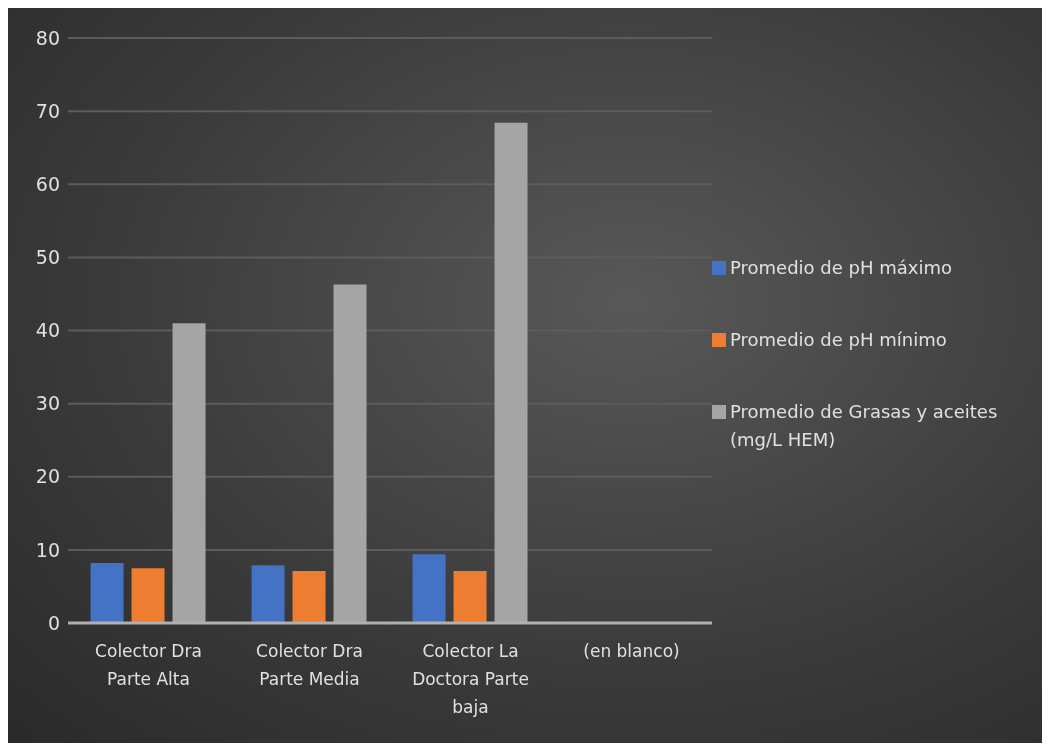 Image resolution: width=1050 pixels, height=751 pixels. I want to click on y-tick-label: 30, so click(47, 403).